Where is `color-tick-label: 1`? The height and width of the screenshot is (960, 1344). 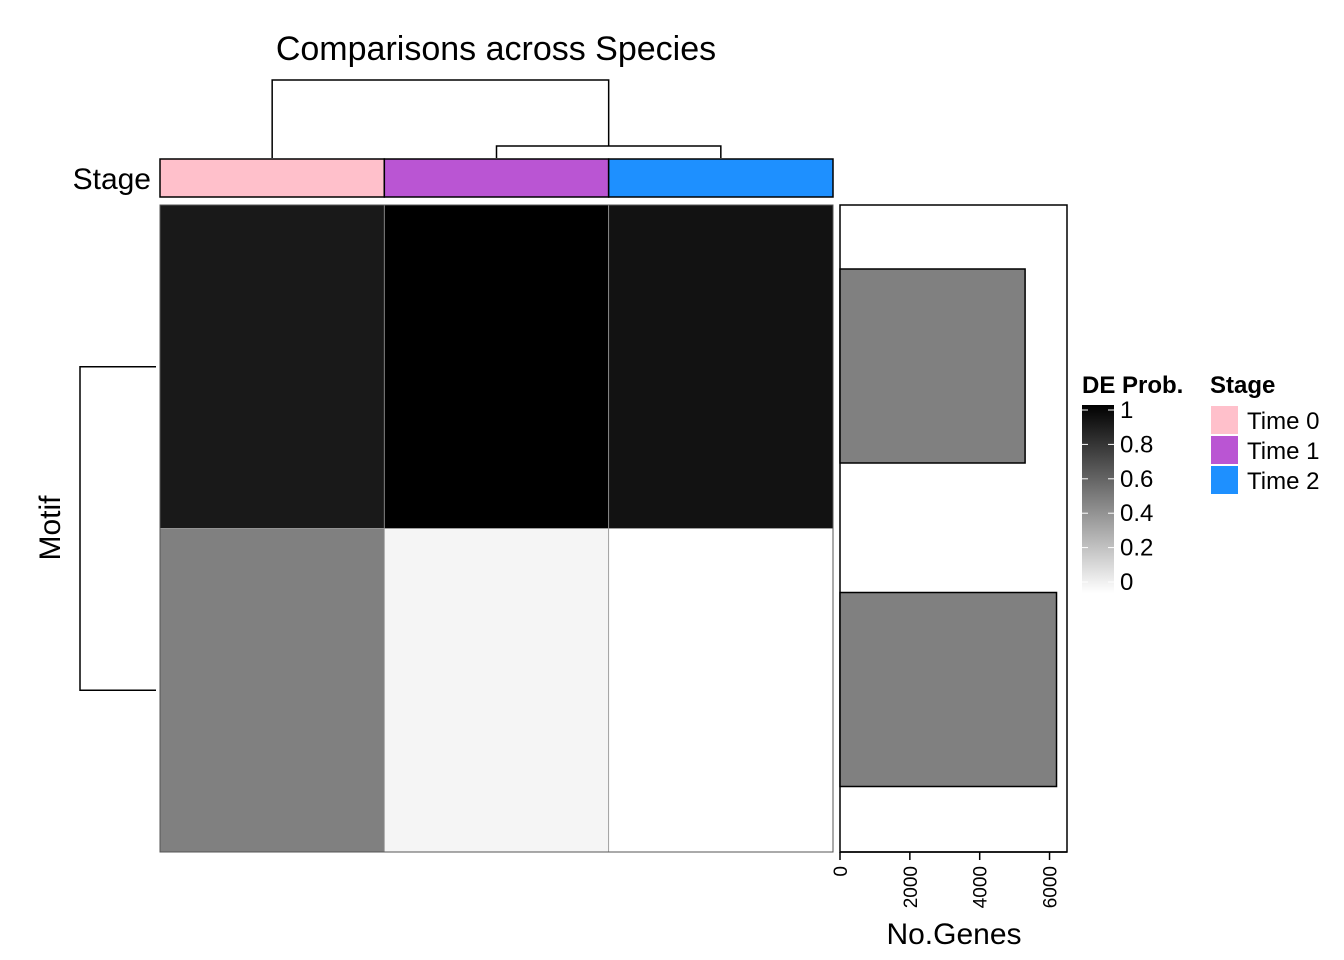 color-tick-label: 1 is located at coordinates (1126, 410).